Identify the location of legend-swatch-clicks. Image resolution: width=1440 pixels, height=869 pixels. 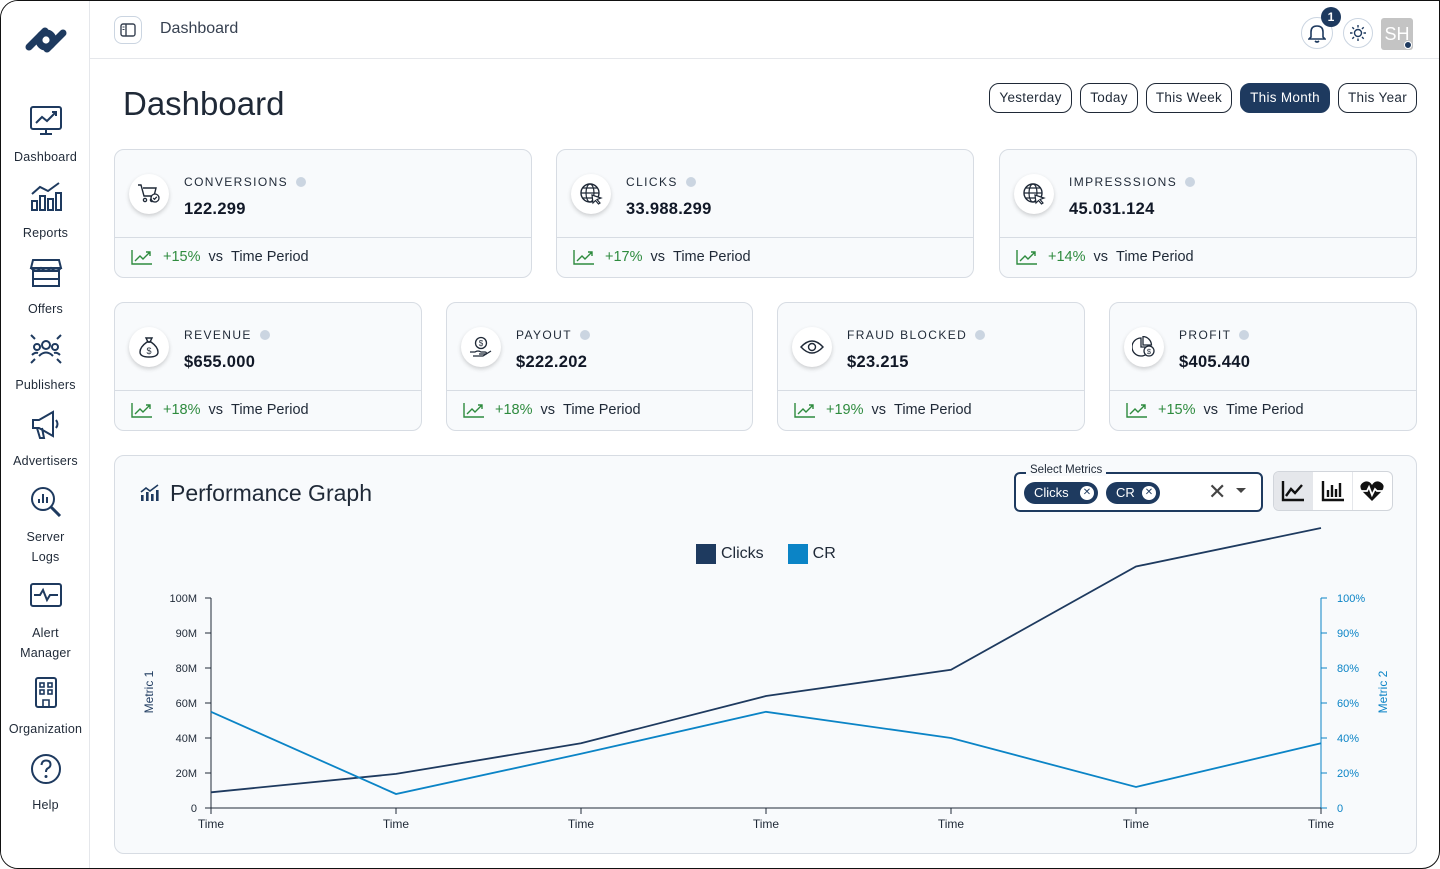
(706, 554).